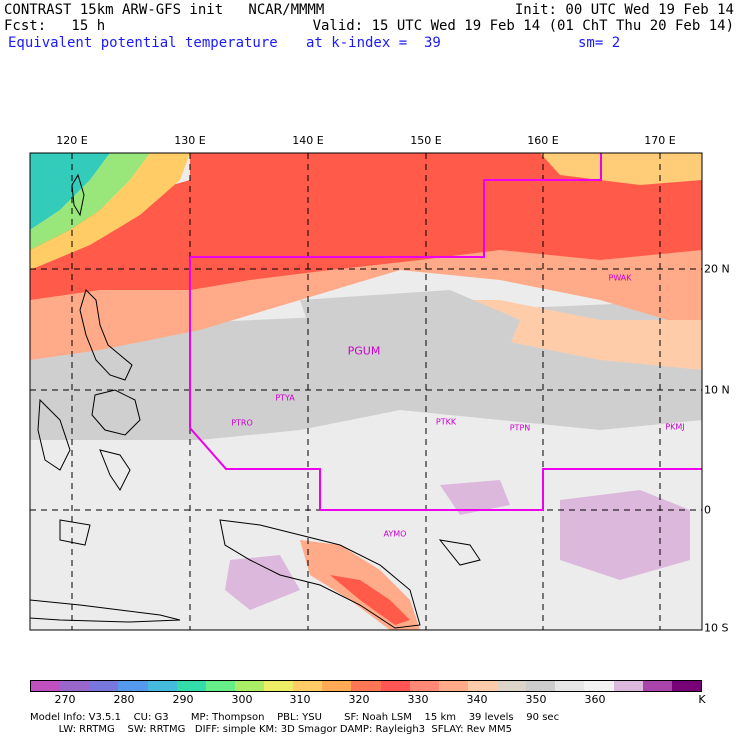 The width and height of the screenshot is (740, 740). I want to click on lon-label-160e: 160 E, so click(543, 140).